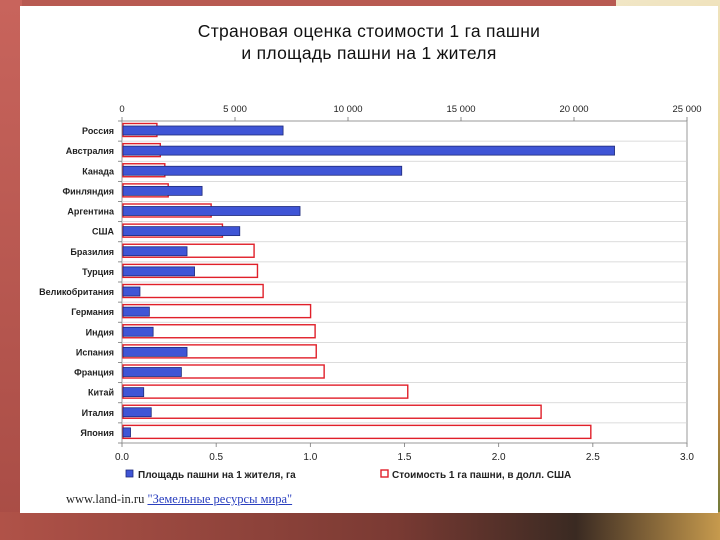 This screenshot has width=720, height=540. I want to click on category-label: Великобритания, so click(76, 292).